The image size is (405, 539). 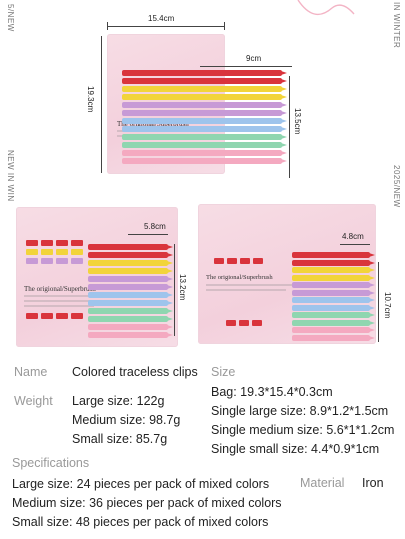 What do you see at coordinates (182, 287) in the screenshot?
I see `medium-clip-height-label: 13.2cm` at bounding box center [182, 287].